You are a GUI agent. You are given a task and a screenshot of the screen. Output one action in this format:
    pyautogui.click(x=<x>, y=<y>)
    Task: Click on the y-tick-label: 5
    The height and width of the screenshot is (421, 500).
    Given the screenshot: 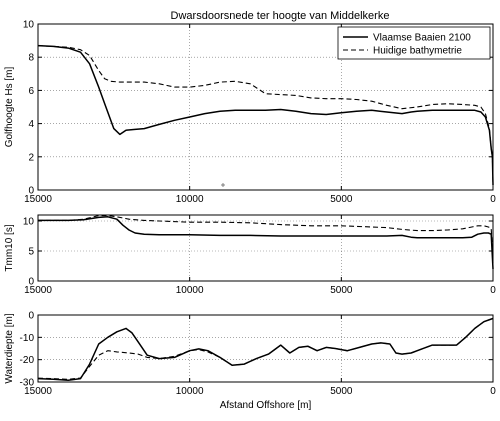 What is the action you would take?
    pyautogui.click(x=31, y=252)
    